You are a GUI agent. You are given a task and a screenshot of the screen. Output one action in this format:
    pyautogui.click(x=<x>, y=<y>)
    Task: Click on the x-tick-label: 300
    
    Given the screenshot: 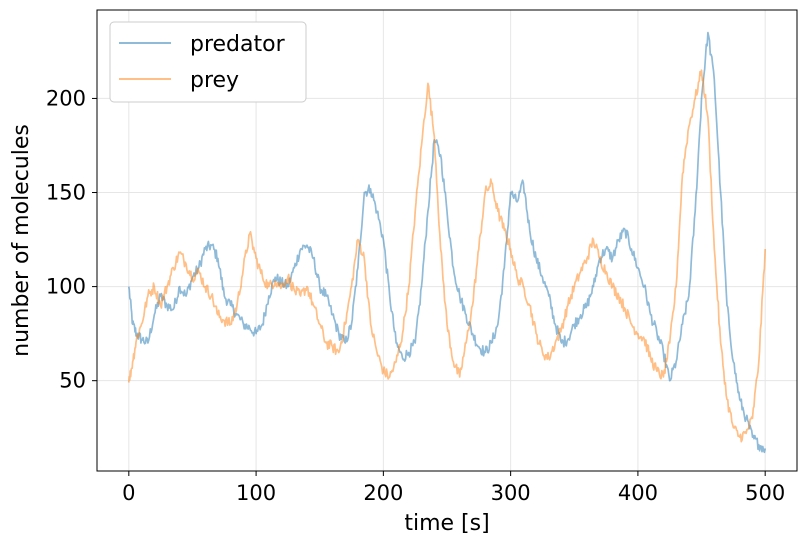 What is the action you would take?
    pyautogui.click(x=511, y=493)
    